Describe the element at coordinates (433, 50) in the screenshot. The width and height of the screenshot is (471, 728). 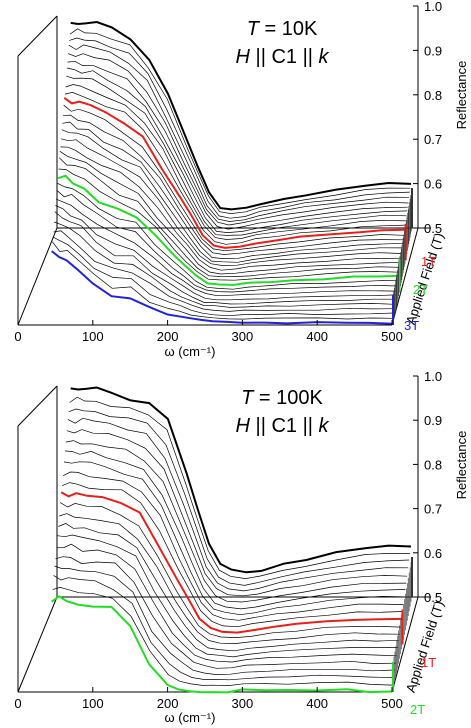
I see `y-tick-label: 0.9` at that location.